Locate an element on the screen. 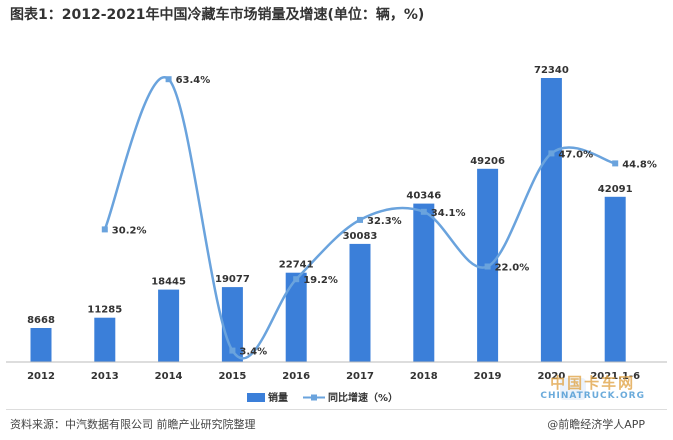  bar-2017 is located at coordinates (360, 302).